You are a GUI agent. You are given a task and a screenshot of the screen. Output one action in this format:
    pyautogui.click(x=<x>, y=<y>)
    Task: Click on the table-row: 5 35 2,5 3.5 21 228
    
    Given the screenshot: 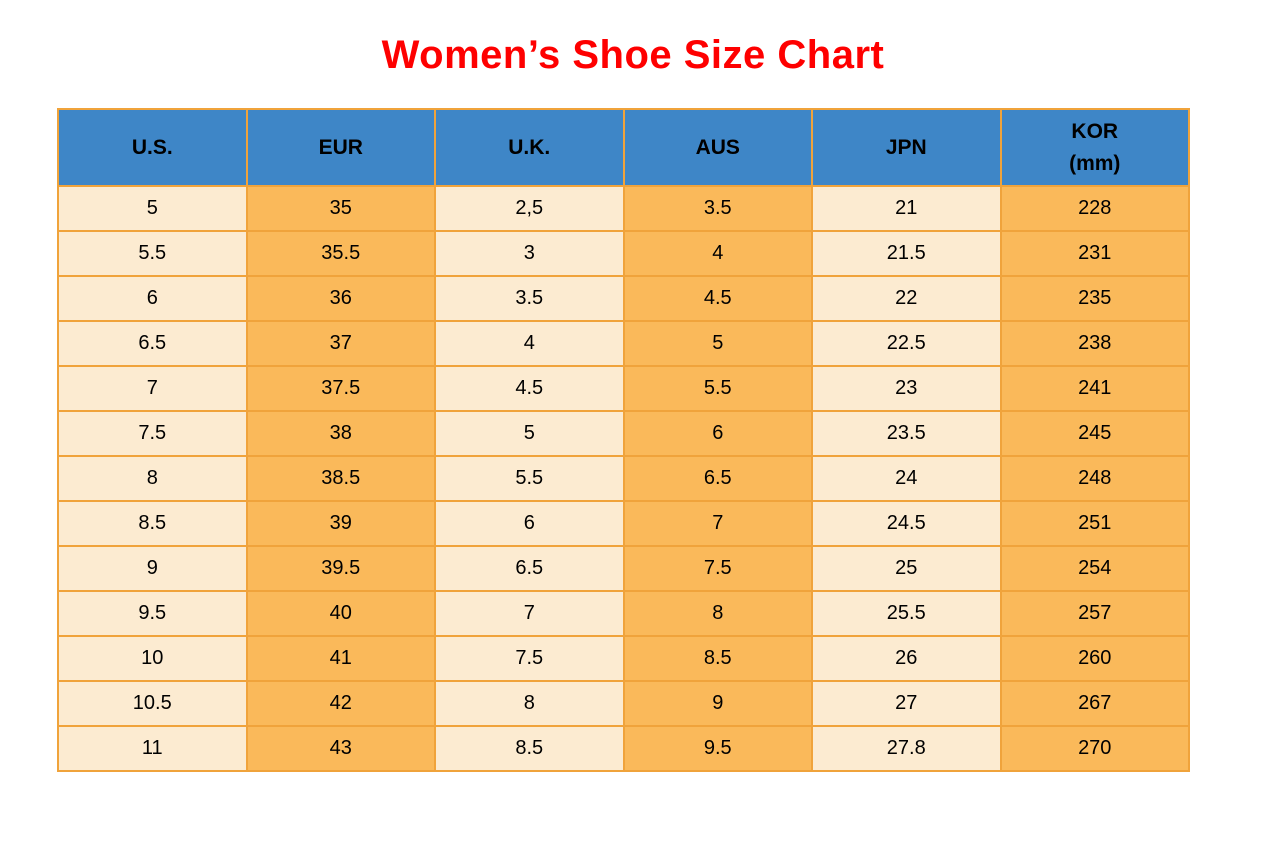 What is the action you would take?
    pyautogui.click(x=623, y=208)
    